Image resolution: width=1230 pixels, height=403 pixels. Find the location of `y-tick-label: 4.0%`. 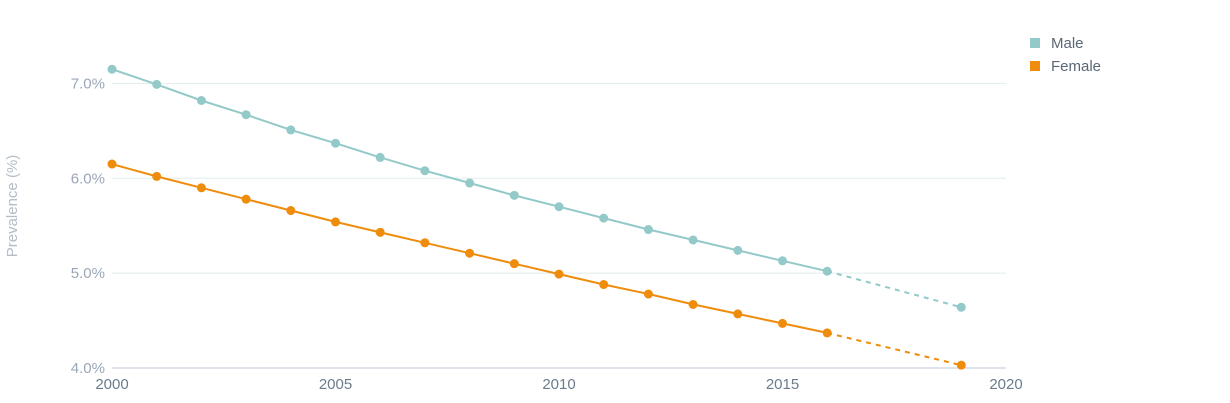

y-tick-label: 4.0% is located at coordinates (88, 368).